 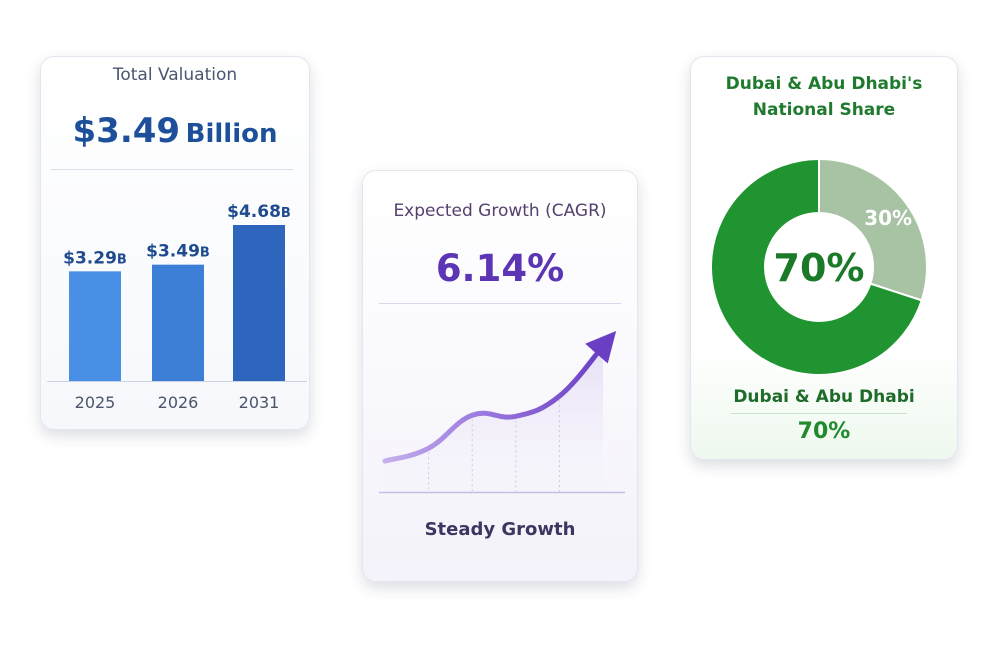 What do you see at coordinates (178, 402) in the screenshot?
I see `x-tick-2026: 2026` at bounding box center [178, 402].